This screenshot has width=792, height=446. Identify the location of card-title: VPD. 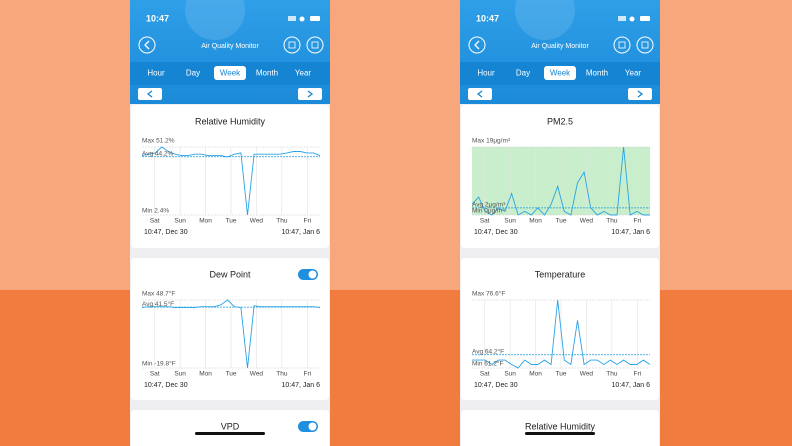
(230, 426).